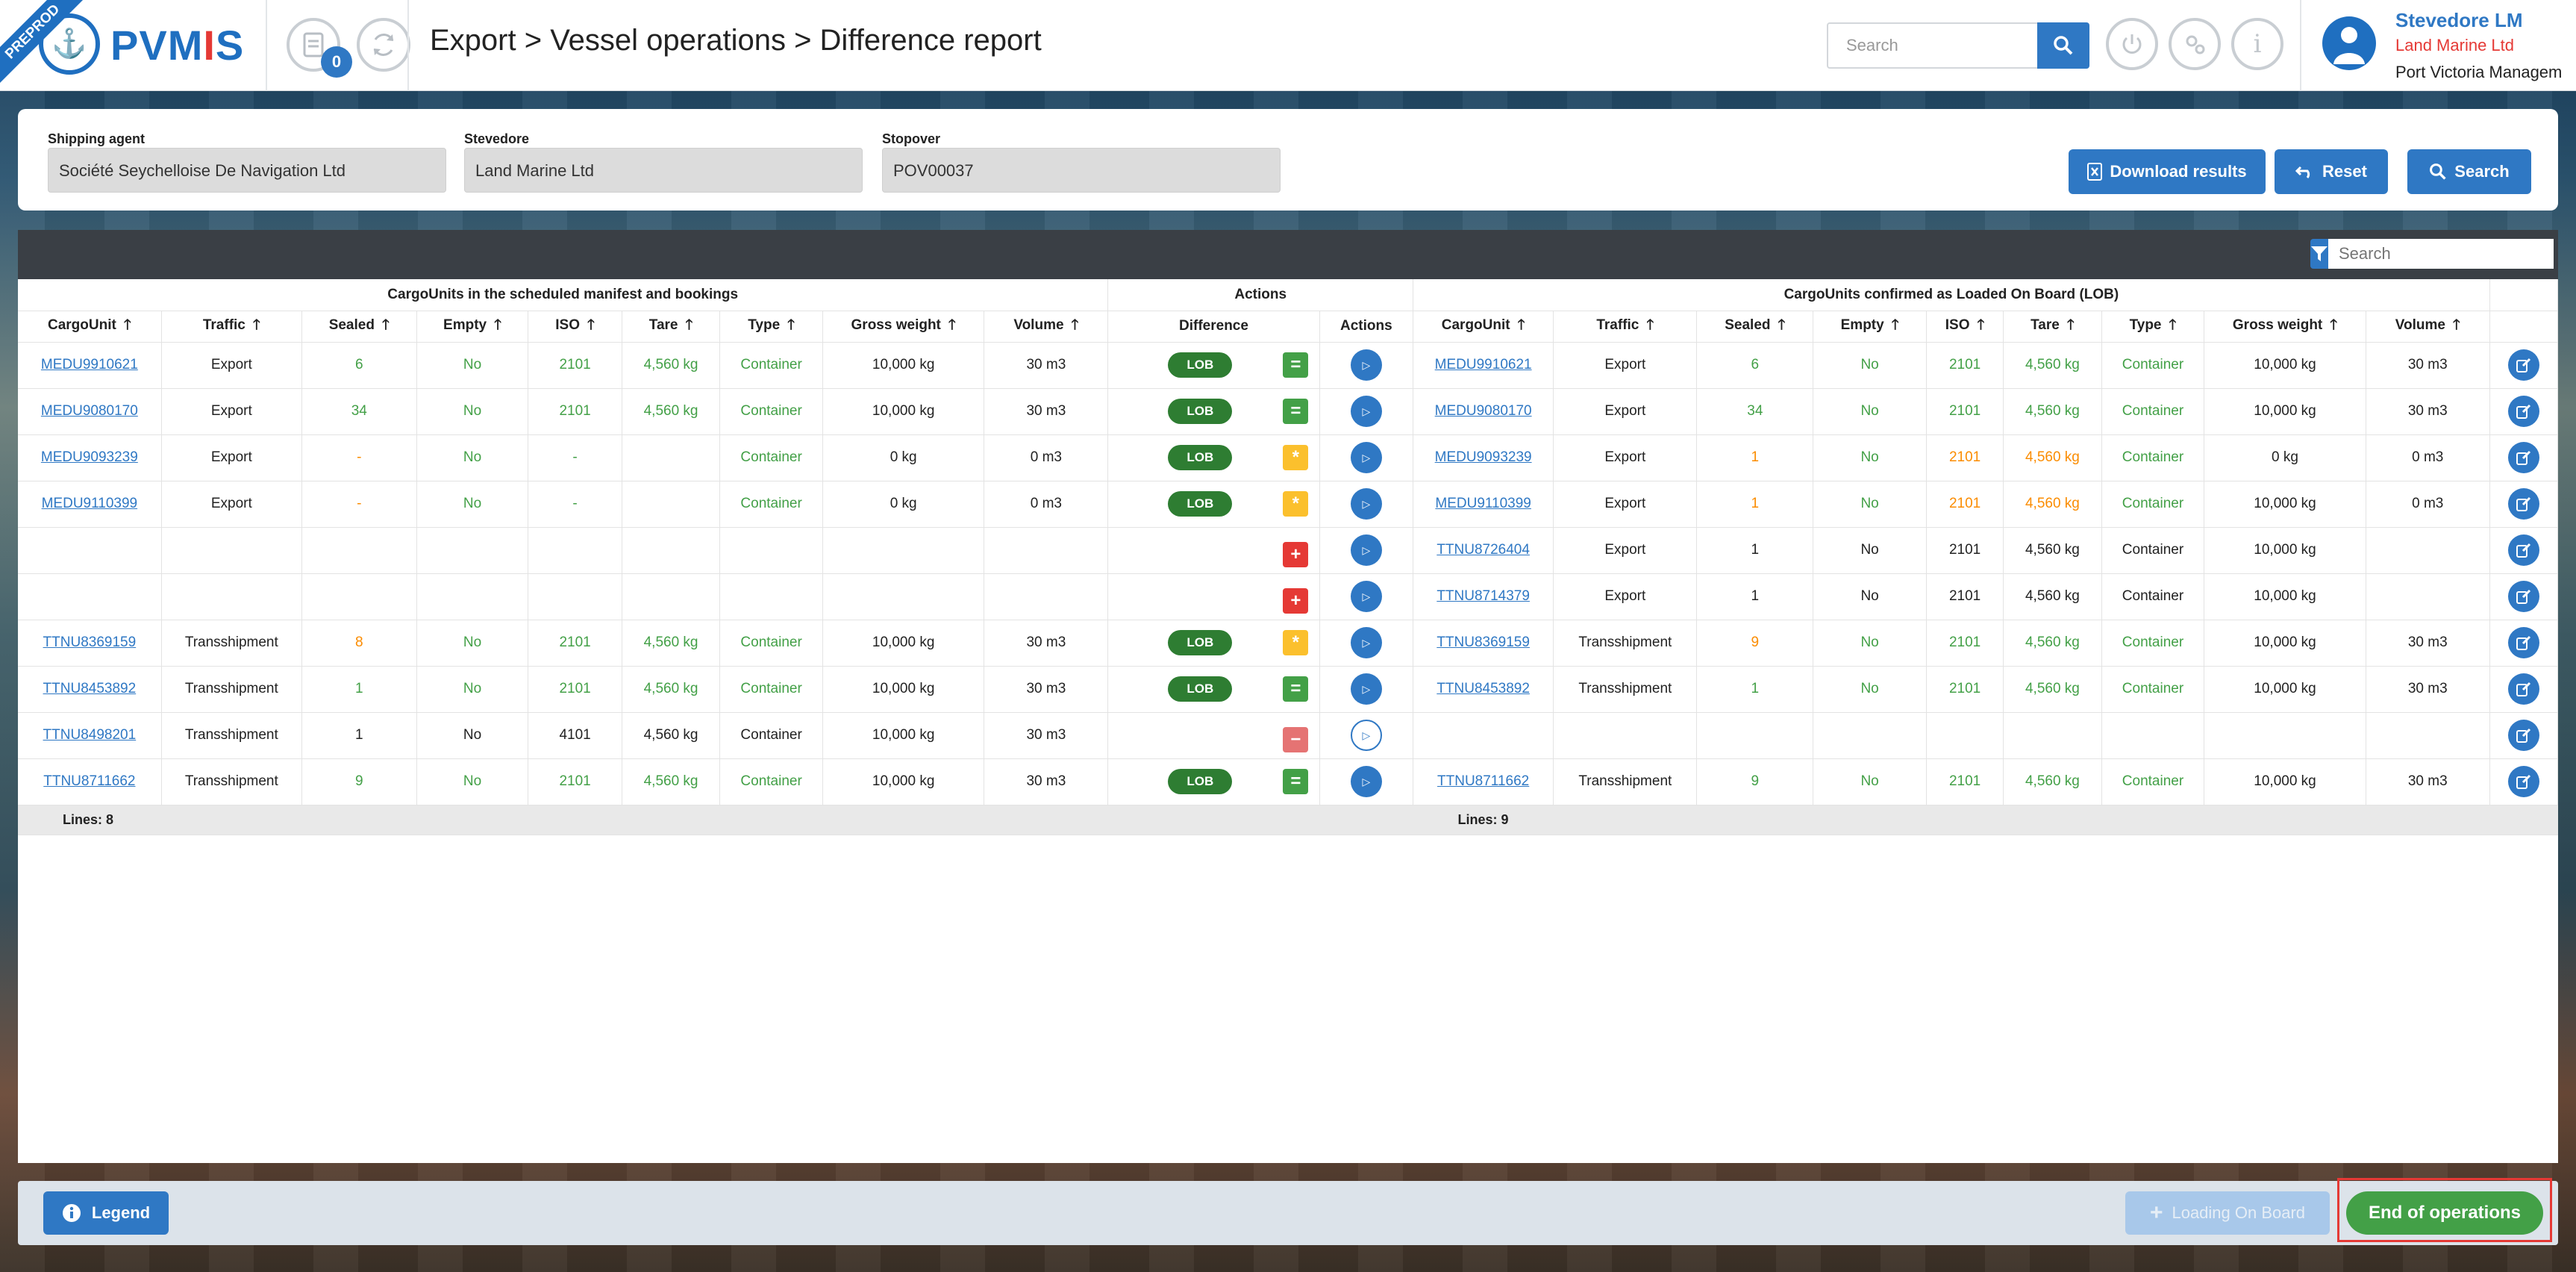 The height and width of the screenshot is (1272, 2576). Describe the element at coordinates (1483, 327) in the screenshot. I see `col-header-lob-cargo-unit: CargoUnit 🡑` at that location.